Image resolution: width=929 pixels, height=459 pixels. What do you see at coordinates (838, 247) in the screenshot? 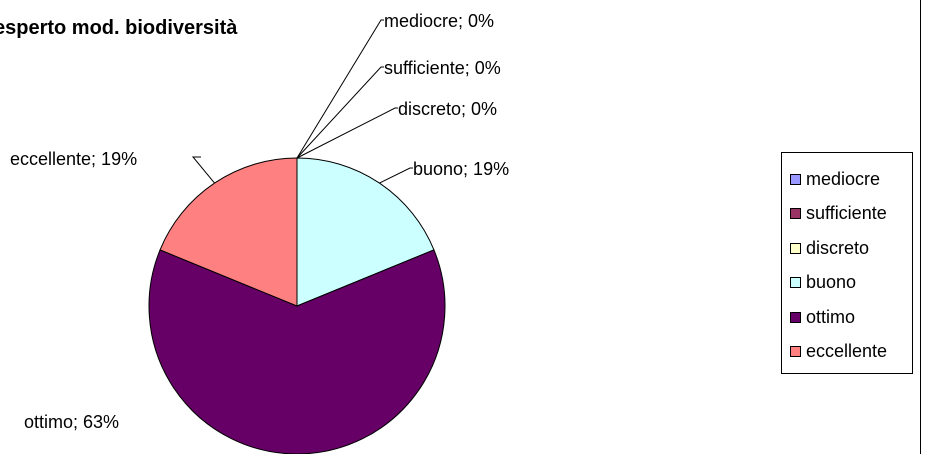
I see `legend-label-discreto: discreto` at bounding box center [838, 247].